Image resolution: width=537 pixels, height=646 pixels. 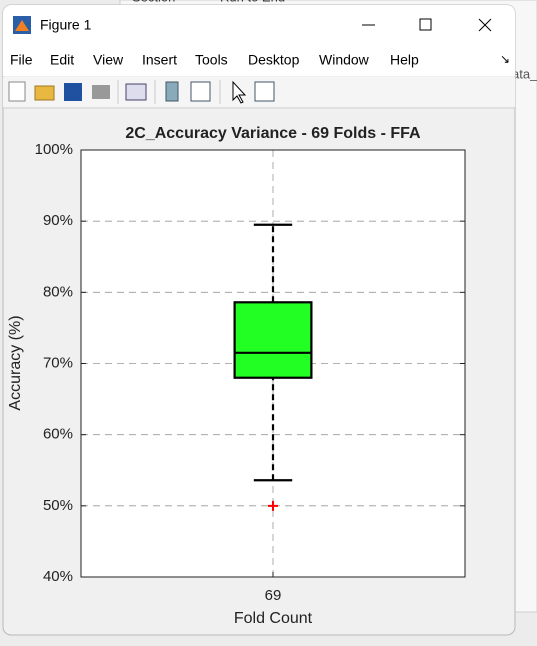 I want to click on menu-item: Edit, so click(x=62, y=60).